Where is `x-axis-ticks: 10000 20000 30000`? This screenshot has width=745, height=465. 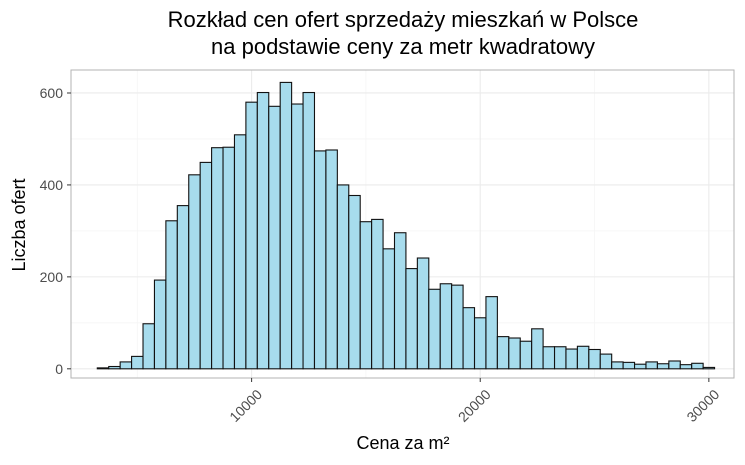 x-axis-ticks: 10000 20000 30000 is located at coordinates (474, 401).